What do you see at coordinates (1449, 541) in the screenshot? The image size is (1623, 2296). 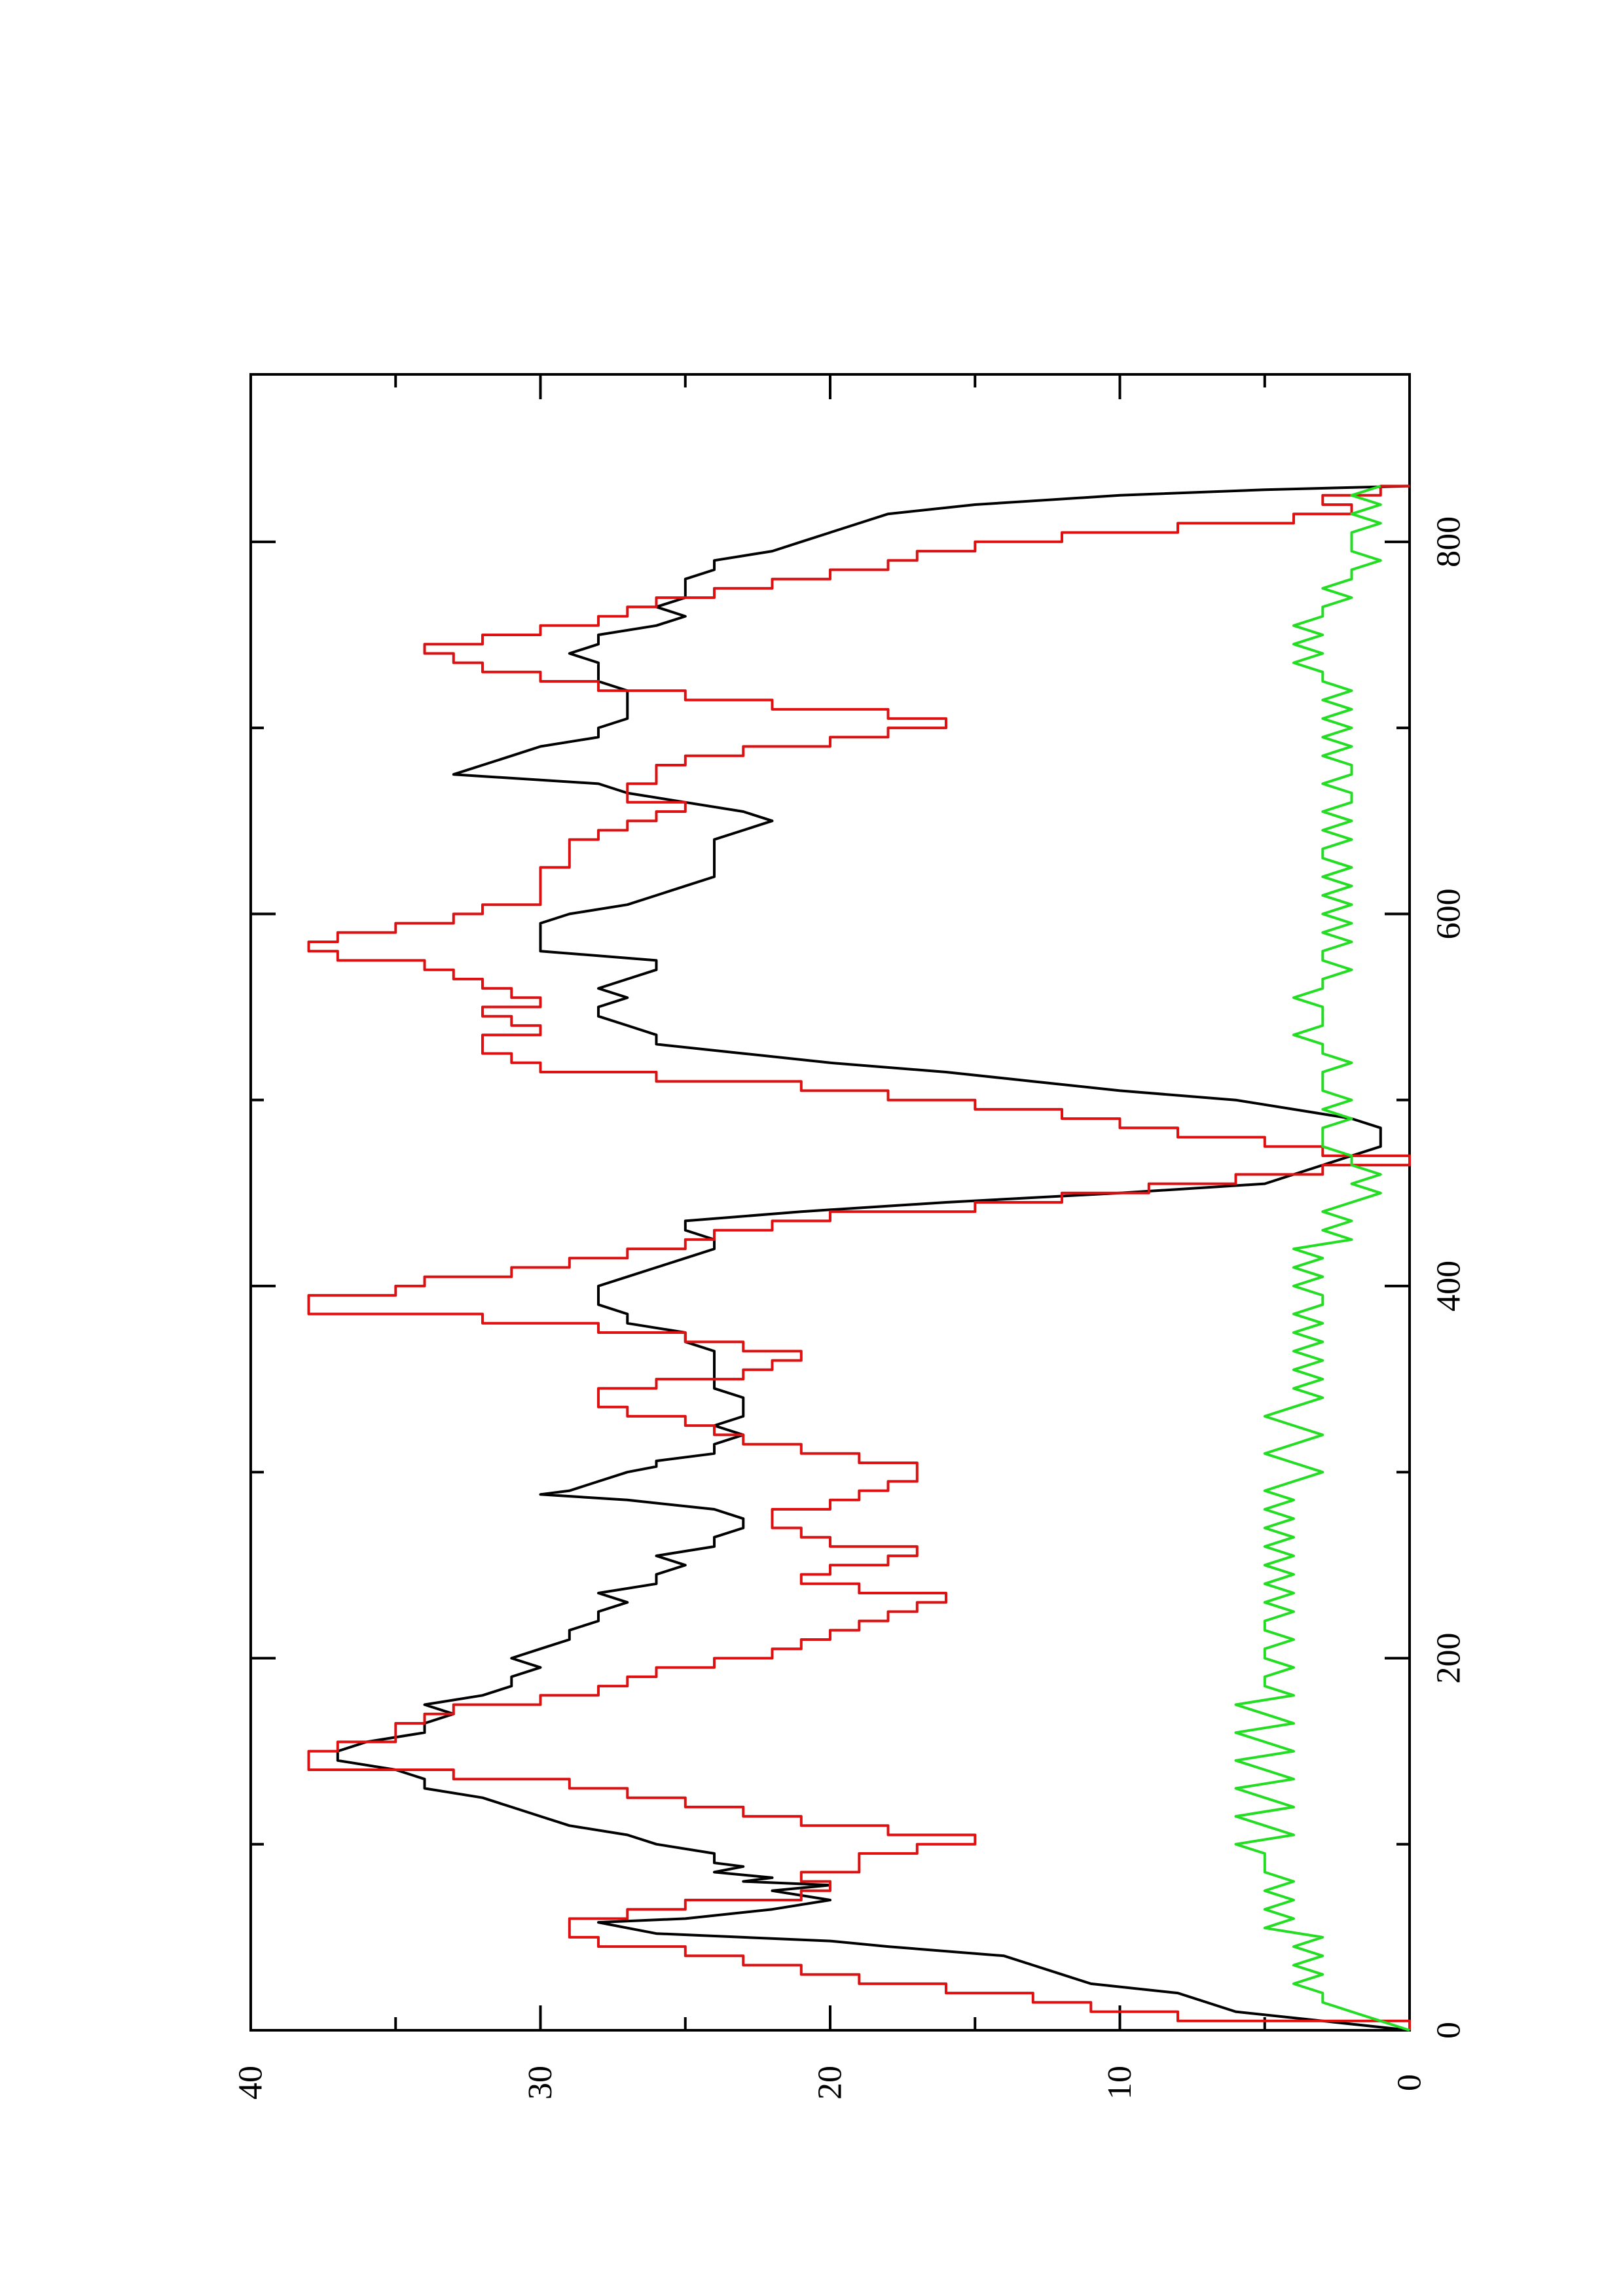 I see `x-tick-label: 800` at bounding box center [1449, 541].